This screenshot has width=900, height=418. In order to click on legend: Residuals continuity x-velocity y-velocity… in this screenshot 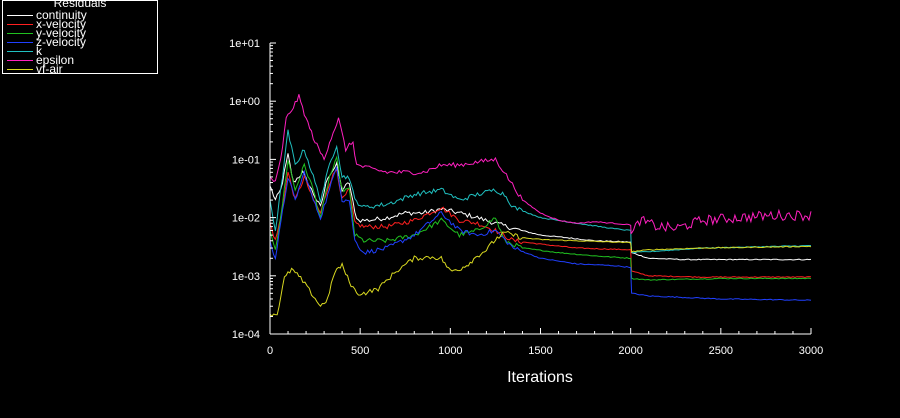, I will do `click(80, 38)`.